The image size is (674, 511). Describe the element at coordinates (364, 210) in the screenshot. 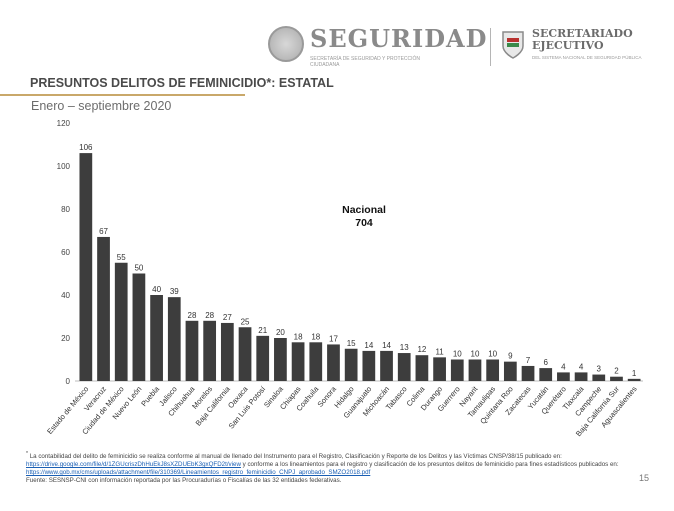

I see `national-total-label: Nacional` at that location.